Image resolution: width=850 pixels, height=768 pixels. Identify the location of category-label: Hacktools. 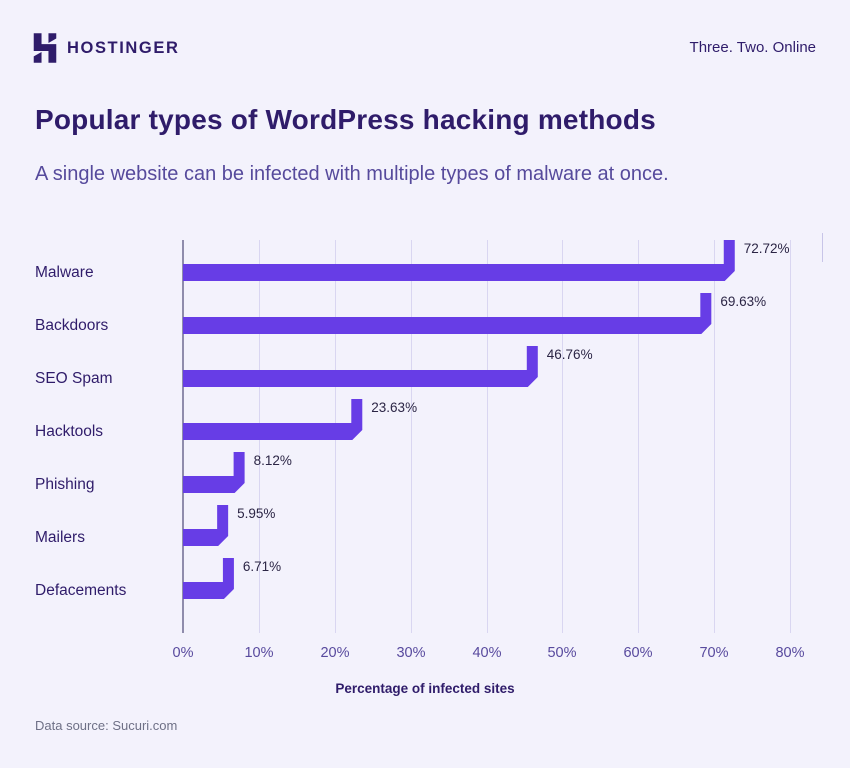
(69, 431).